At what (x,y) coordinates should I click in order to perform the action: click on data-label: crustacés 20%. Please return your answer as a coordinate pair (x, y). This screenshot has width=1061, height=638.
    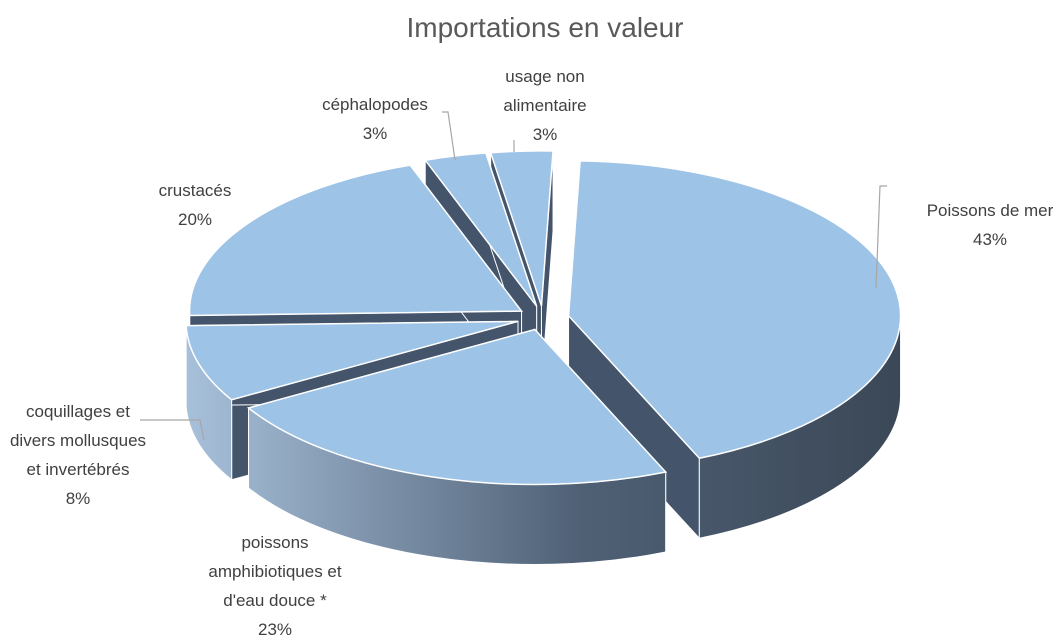
    Looking at the image, I should click on (195, 205).